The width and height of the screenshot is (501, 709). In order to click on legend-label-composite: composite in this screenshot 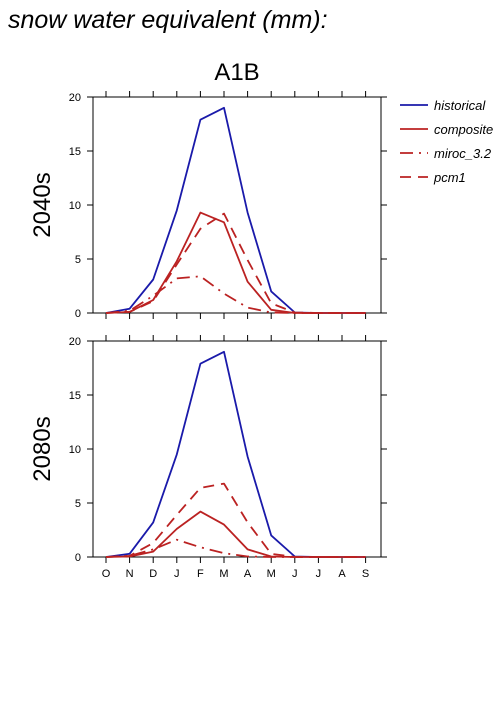, I will do `click(463, 129)`.